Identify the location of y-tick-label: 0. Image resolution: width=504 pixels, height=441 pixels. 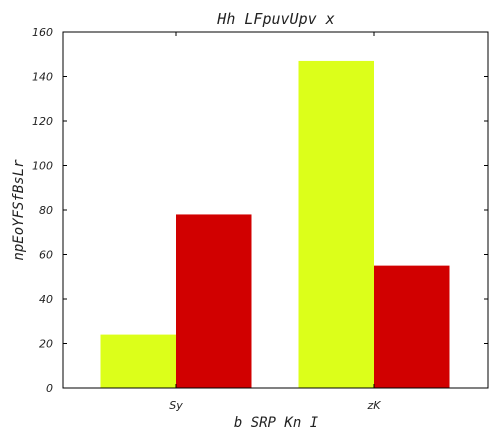
(49, 388).